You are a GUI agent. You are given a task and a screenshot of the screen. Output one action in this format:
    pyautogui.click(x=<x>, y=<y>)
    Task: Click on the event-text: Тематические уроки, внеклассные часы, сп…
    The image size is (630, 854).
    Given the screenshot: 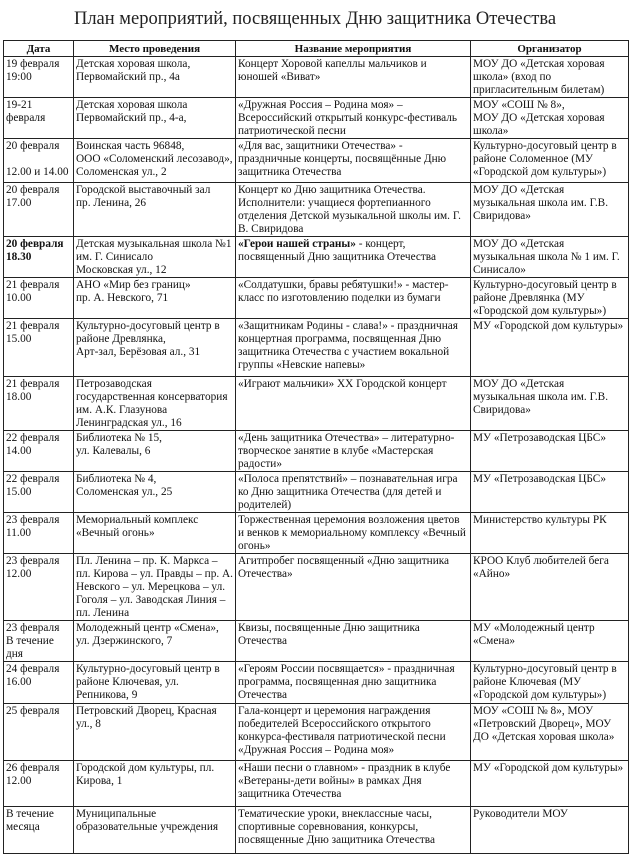 What is the action you would take?
    pyautogui.click(x=336, y=827)
    